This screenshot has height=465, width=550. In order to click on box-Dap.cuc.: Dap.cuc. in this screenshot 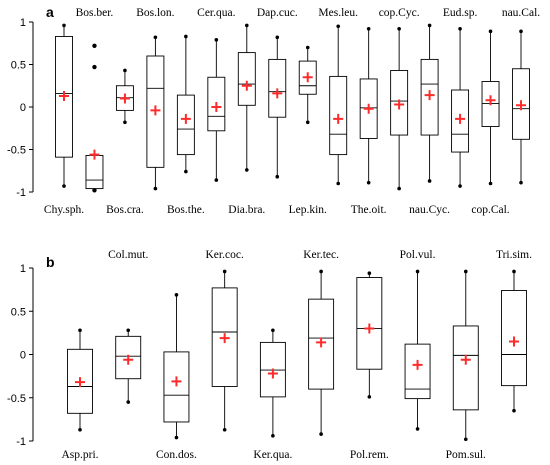, I will do `click(277, 93)`.